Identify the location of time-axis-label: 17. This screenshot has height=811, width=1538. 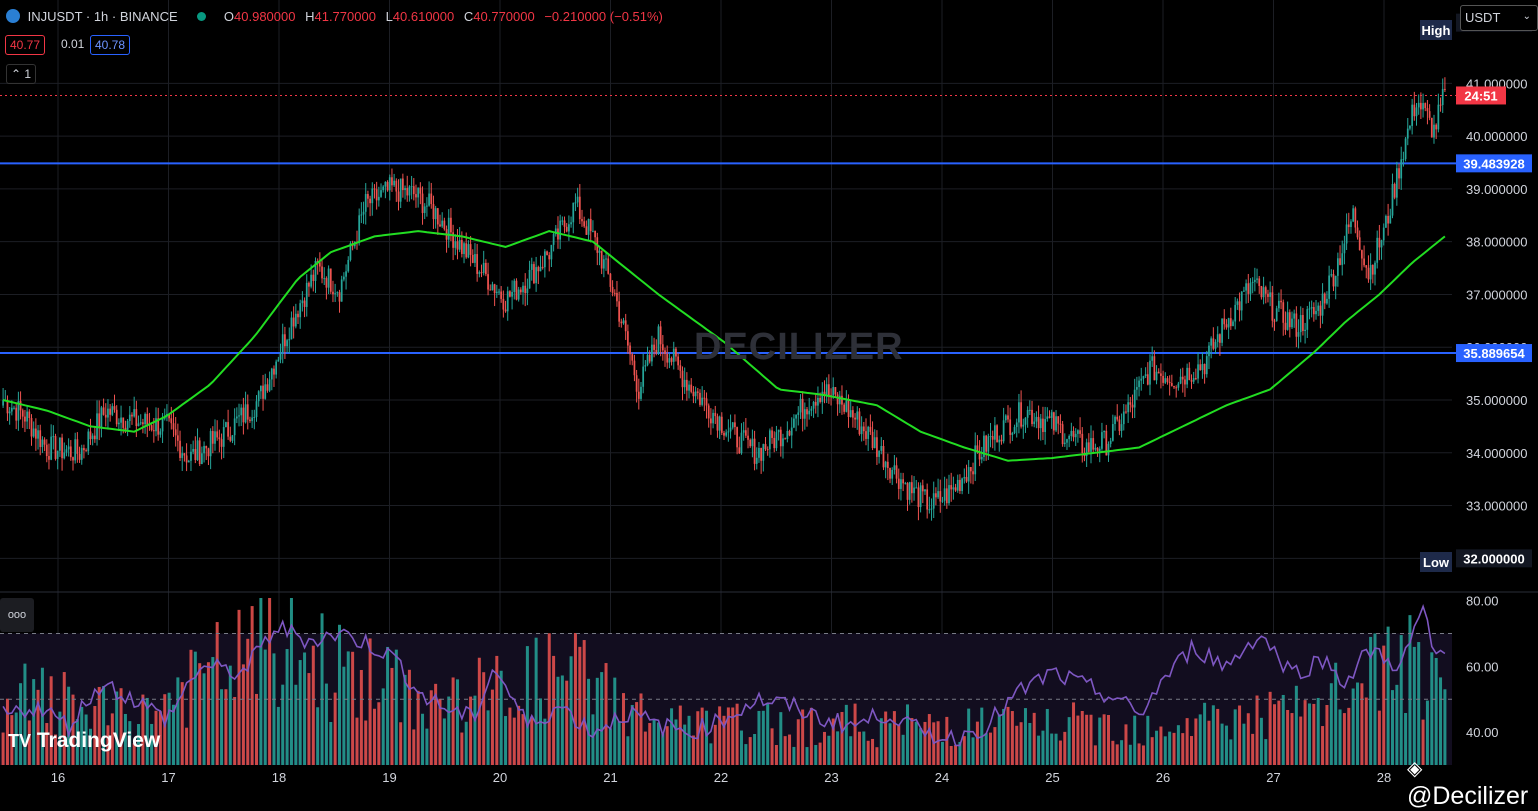
(168, 777).